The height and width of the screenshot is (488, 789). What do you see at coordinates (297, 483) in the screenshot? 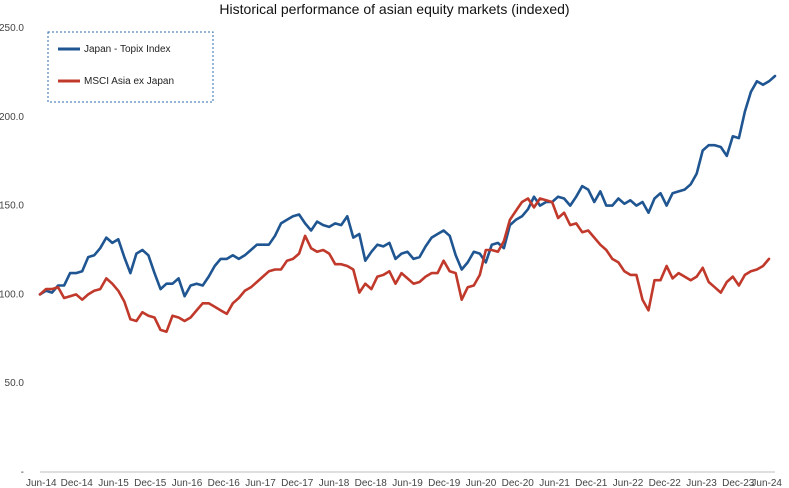
I see `x-tick-label: Dec-17` at bounding box center [297, 483].